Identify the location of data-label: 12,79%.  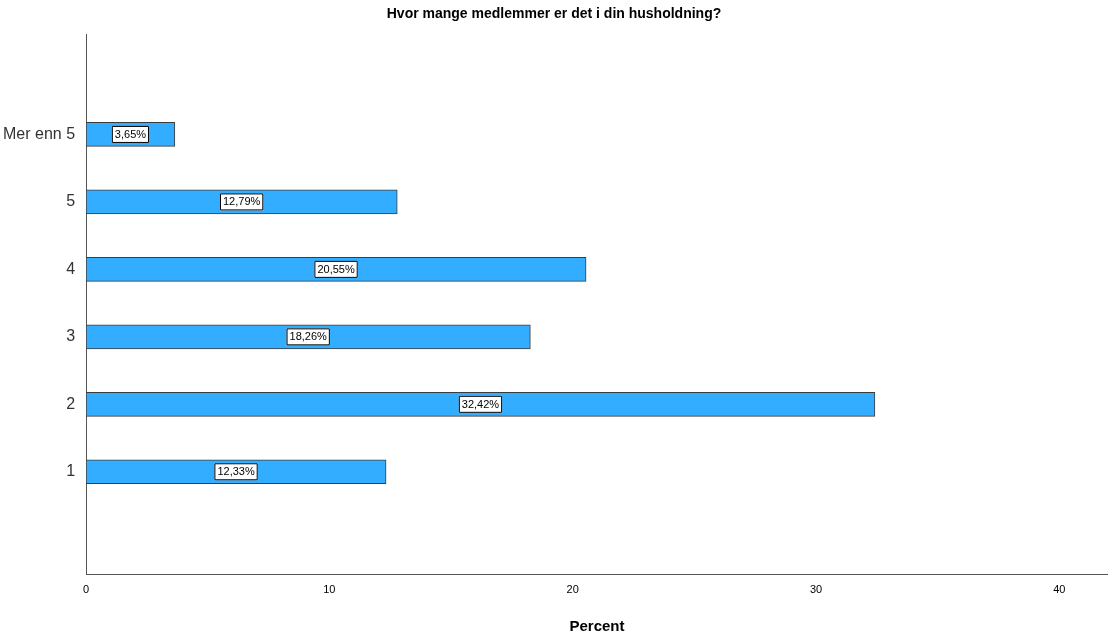
(241, 201).